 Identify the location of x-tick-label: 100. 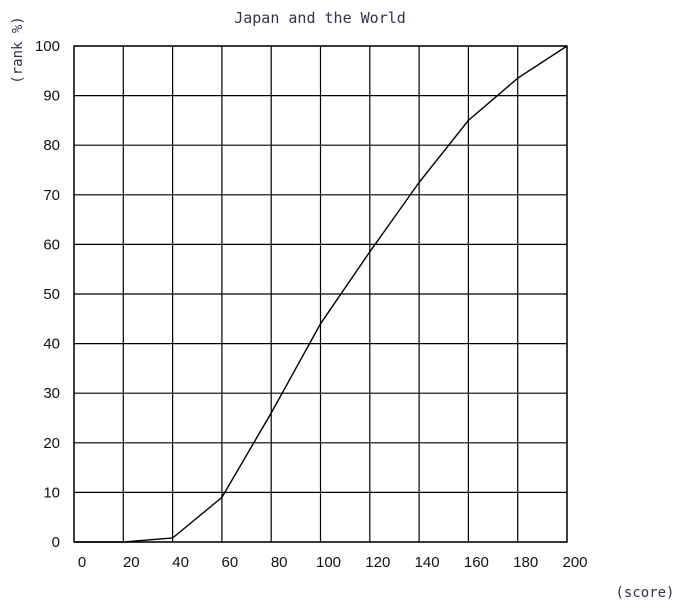
(328, 562).